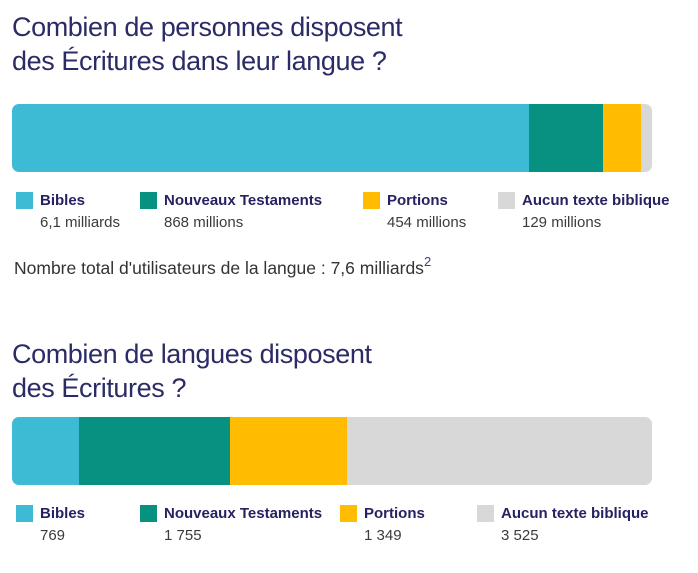 The image size is (698, 573). Describe the element at coordinates (78, 211) in the screenshot. I see `legend-item-bibles: Bibles 6,1 milliards` at that location.